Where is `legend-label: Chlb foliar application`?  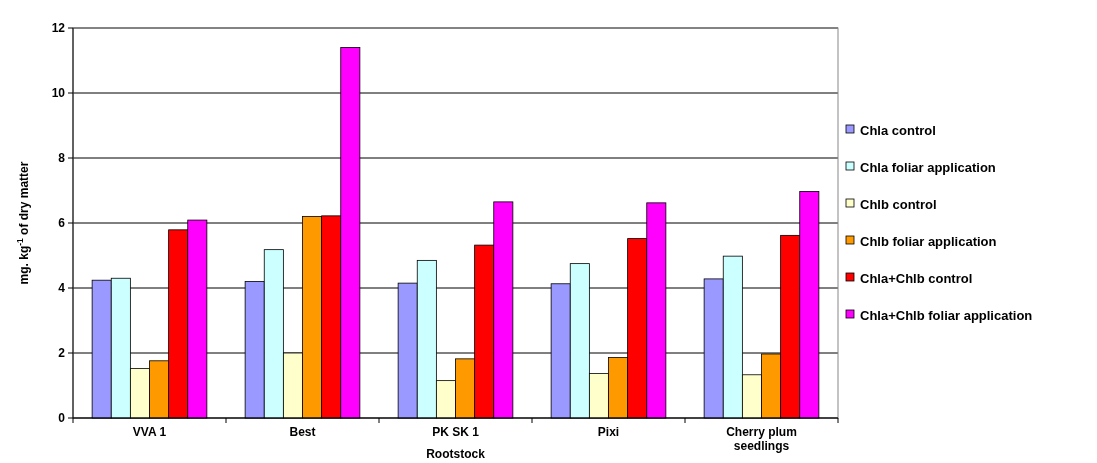
legend-label: Chlb foliar application is located at coordinates (928, 241).